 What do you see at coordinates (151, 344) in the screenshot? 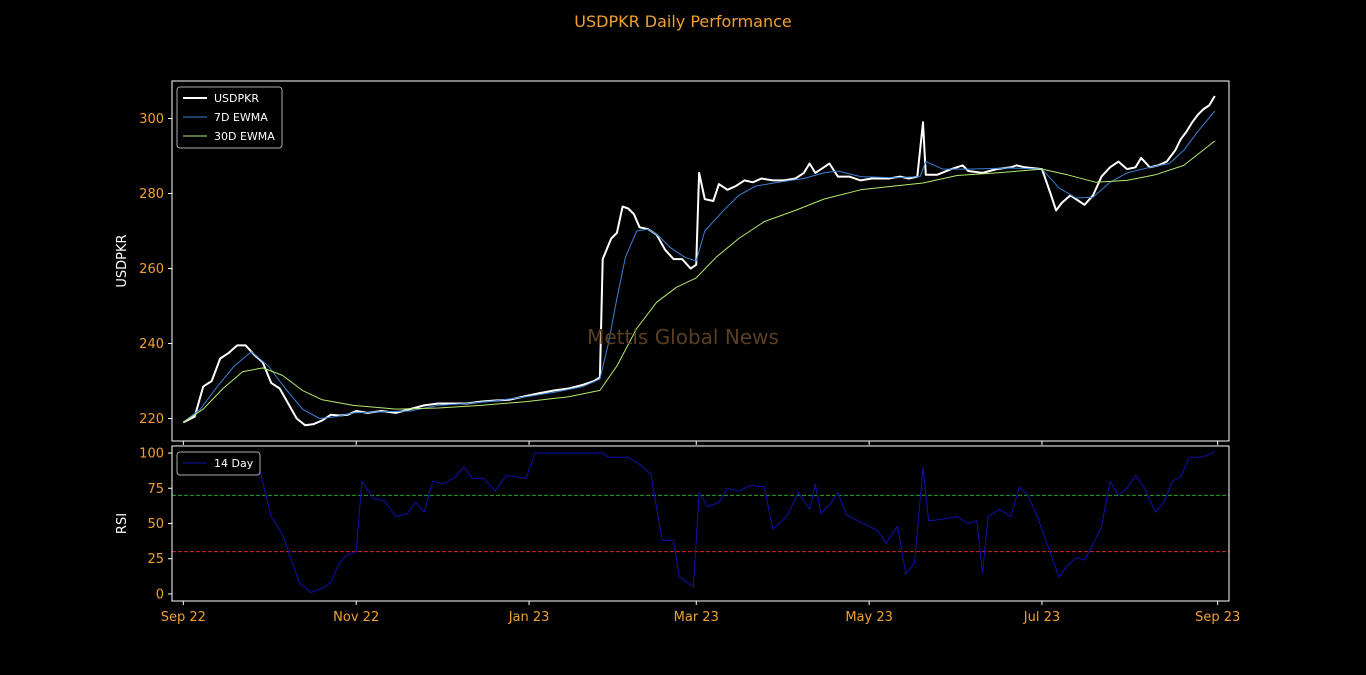
I see `y-tick-label: 240` at bounding box center [151, 344].